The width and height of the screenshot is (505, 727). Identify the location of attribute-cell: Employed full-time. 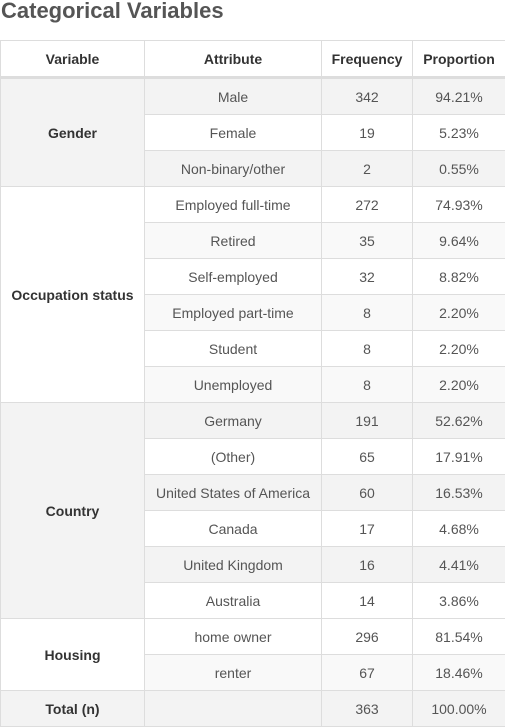
(233, 204).